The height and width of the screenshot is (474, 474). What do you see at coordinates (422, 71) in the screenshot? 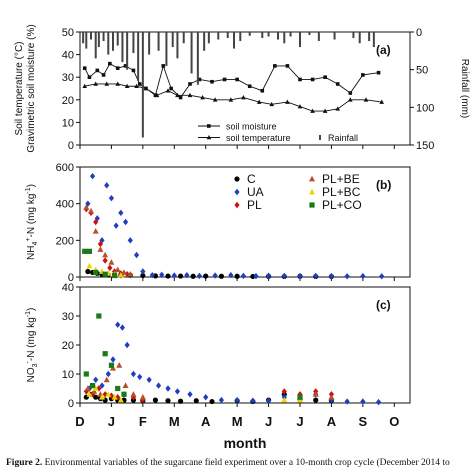
I see `y2-tick-label: 50` at bounding box center [422, 71].